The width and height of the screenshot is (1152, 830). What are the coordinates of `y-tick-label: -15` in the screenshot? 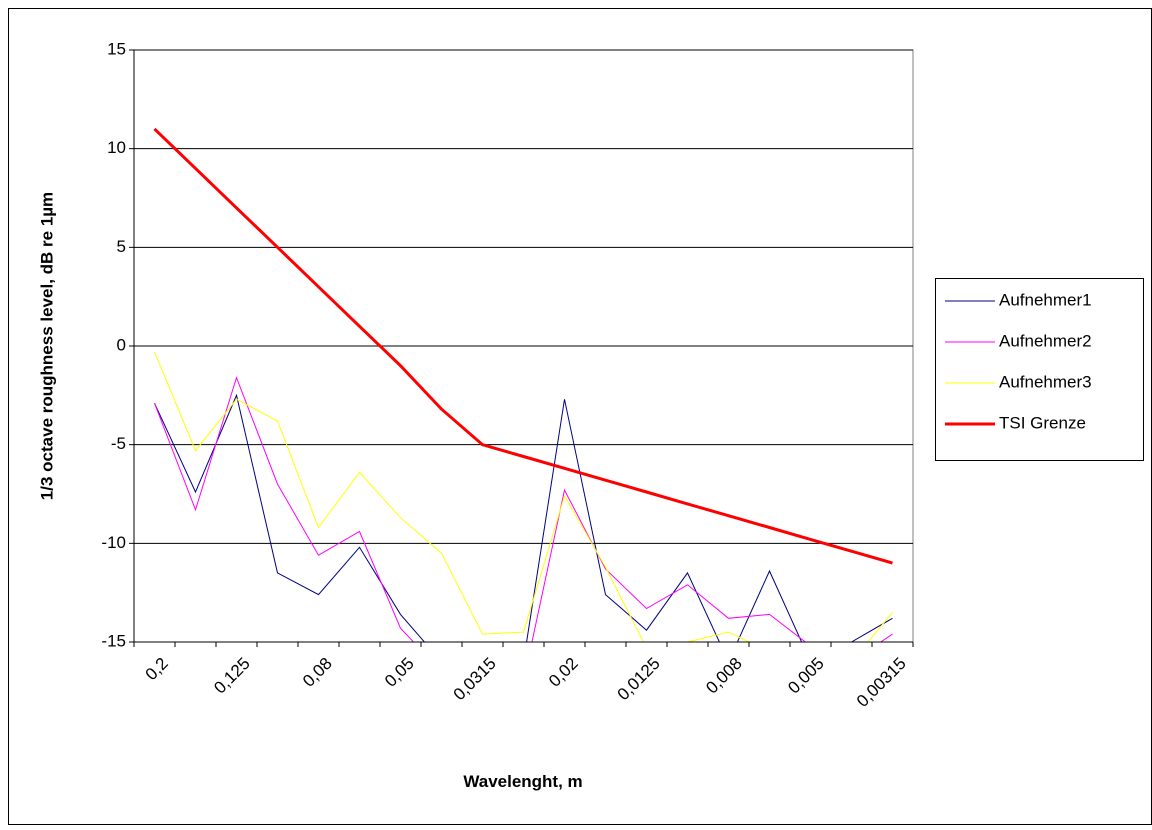 It's located at (113, 640).